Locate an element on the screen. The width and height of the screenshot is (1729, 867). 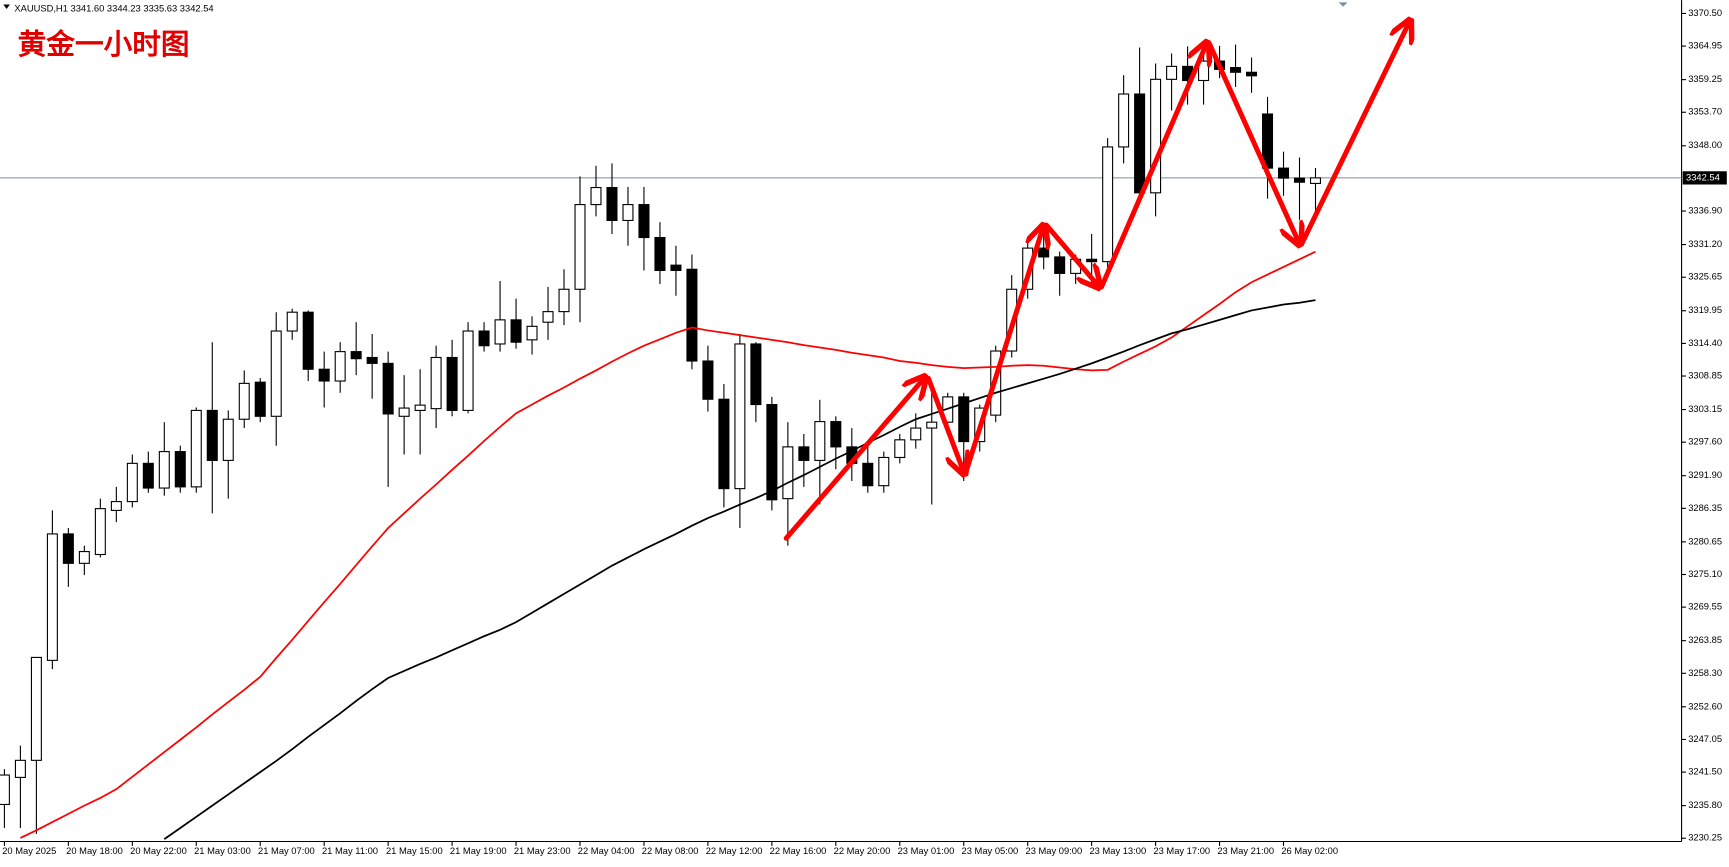
x-tick-label: 23 May 01:00 is located at coordinates (926, 851).